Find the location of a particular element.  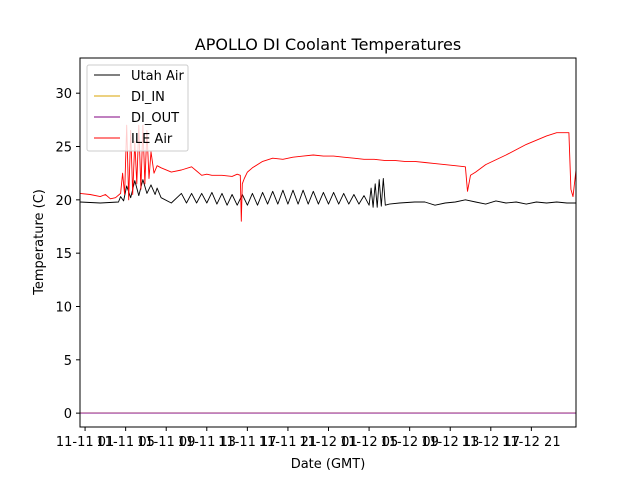

x-tick-label: 11-12 05 is located at coordinates (369, 442).